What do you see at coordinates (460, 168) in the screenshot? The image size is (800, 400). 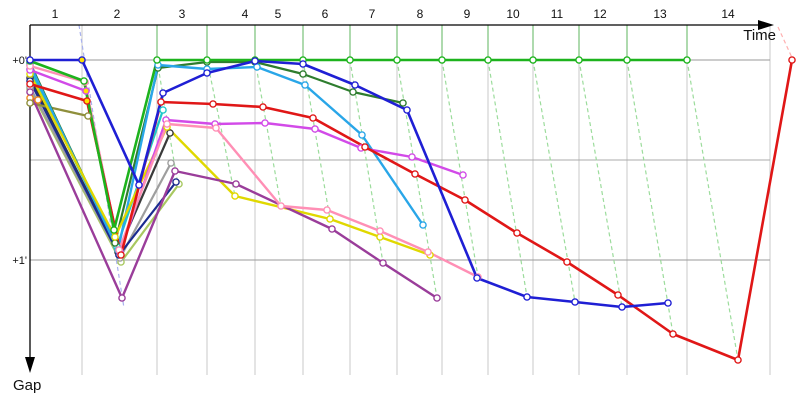 I see `control-8-line` at bounding box center [460, 168].